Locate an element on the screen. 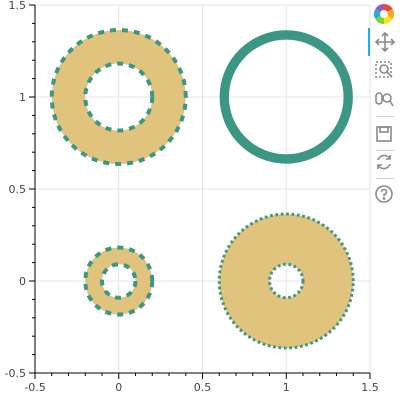 The height and width of the screenshot is (400, 400). y-tick-label: 1 is located at coordinates (22, 97).